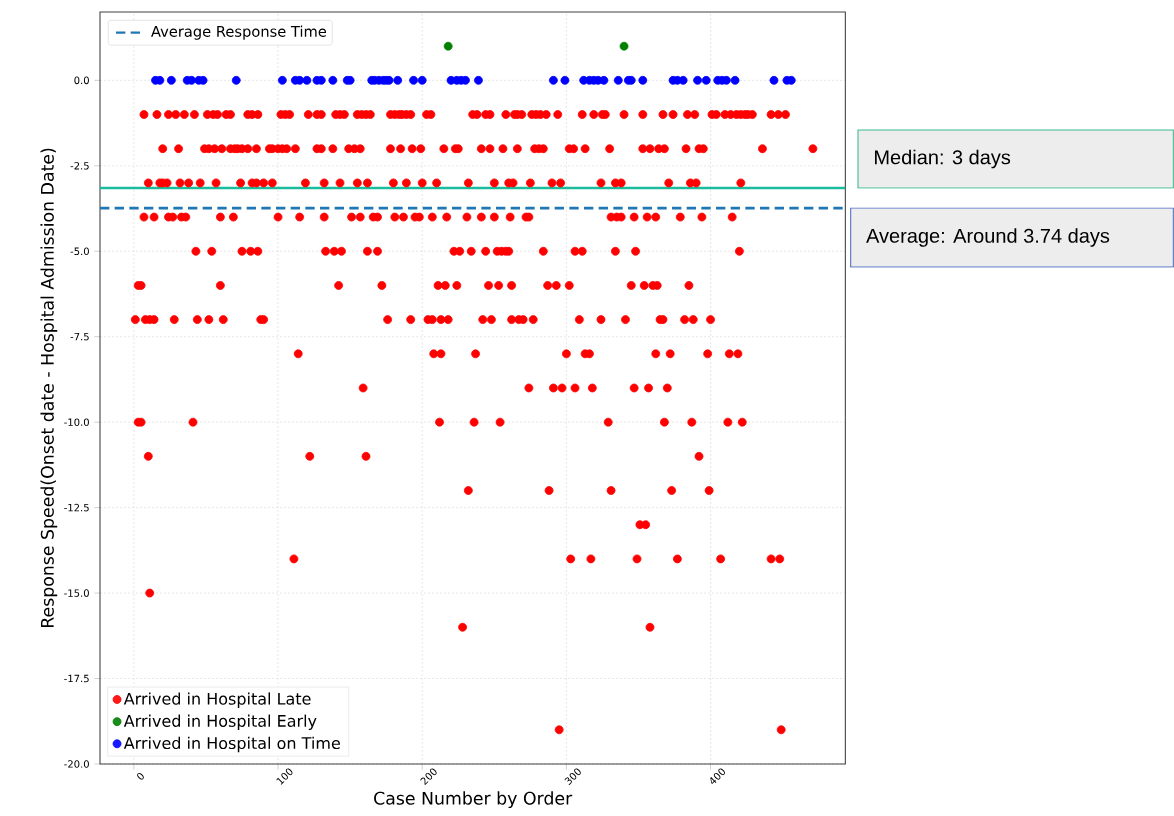  I want to click on legend-label: Average Response Time, so click(239, 32).